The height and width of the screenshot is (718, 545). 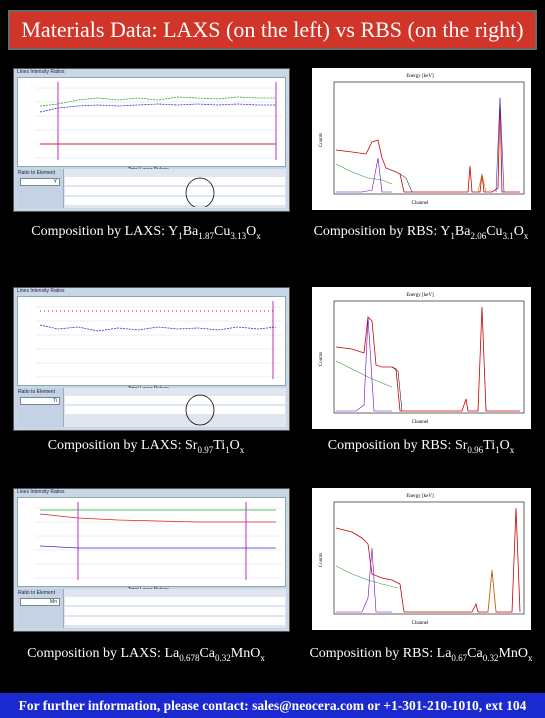 What do you see at coordinates (157, 518) in the screenshot?
I see `series-red` at bounding box center [157, 518].